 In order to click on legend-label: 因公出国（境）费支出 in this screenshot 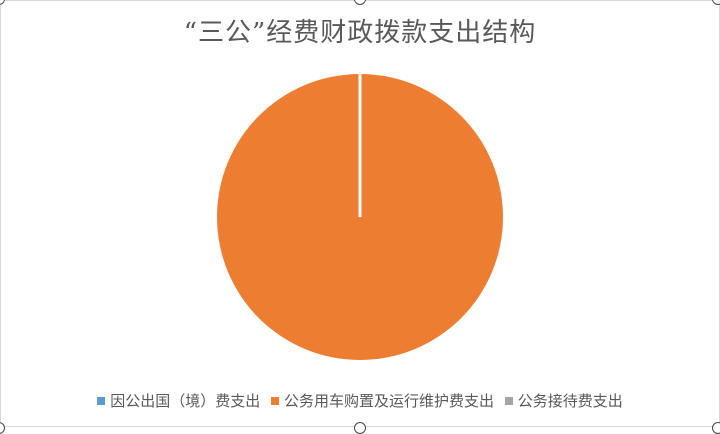, I will do `click(185, 401)`.